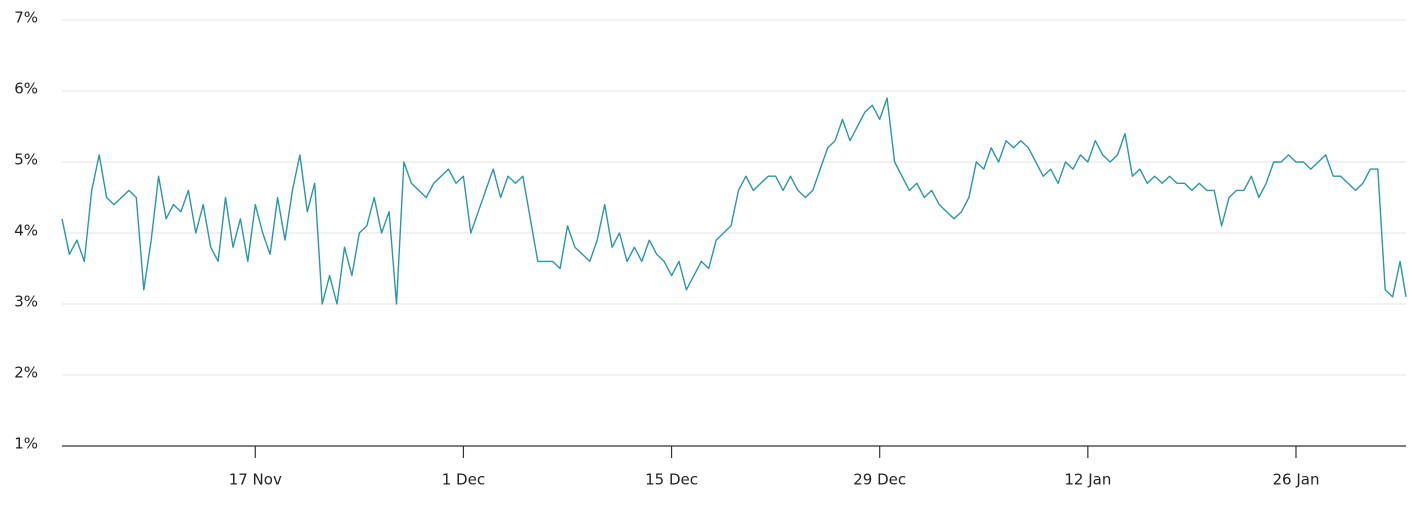 This screenshot has height=506, width=1426. Describe the element at coordinates (26, 373) in the screenshot. I see `y-tick-label: 2%` at that location.